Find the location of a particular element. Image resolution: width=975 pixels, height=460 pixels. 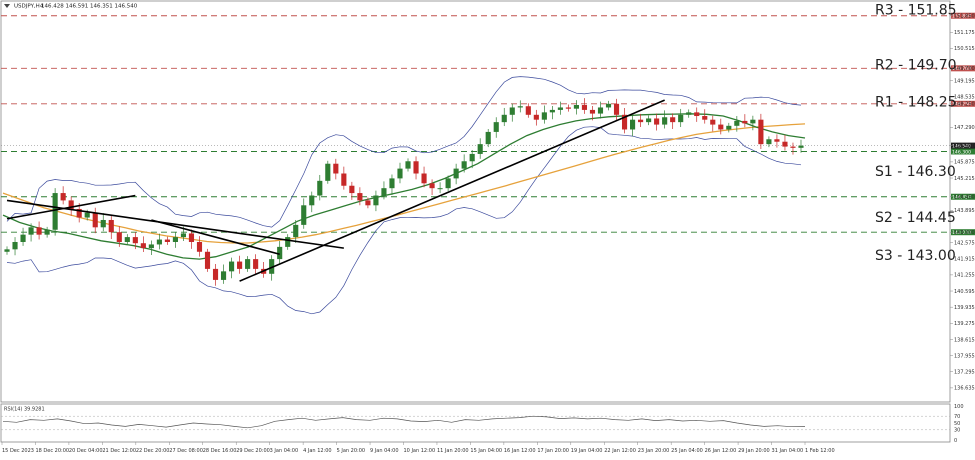

x-tick-label: 29 Jan 20:00 is located at coordinates (754, 451).